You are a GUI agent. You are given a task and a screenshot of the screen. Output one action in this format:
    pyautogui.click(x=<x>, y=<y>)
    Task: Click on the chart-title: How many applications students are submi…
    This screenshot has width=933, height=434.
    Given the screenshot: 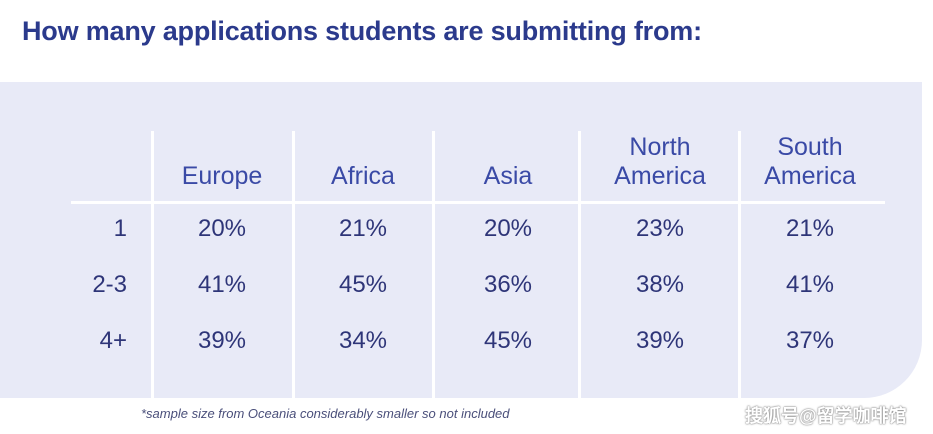 What is the action you would take?
    pyautogui.click(x=362, y=31)
    